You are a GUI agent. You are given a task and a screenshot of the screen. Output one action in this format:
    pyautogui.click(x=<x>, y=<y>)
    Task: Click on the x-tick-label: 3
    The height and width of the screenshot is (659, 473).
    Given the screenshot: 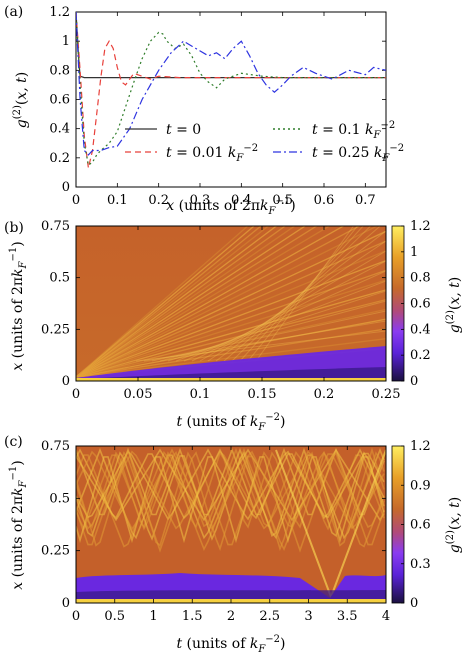 What is the action you would take?
    pyautogui.click(x=308, y=616)
    